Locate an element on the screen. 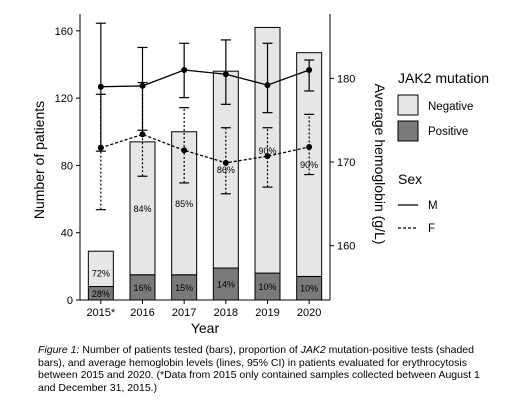 The width and height of the screenshot is (520, 411). legend-item-m: M is located at coordinates (433, 206).